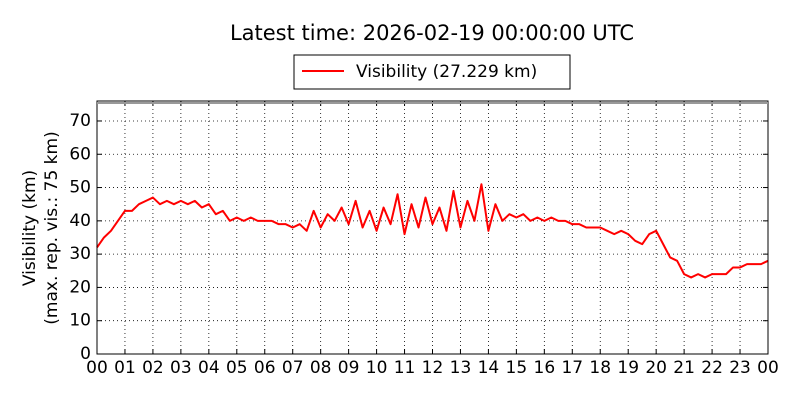 This screenshot has height=400, width=800. I want to click on x-tick-label: 12, so click(433, 368).